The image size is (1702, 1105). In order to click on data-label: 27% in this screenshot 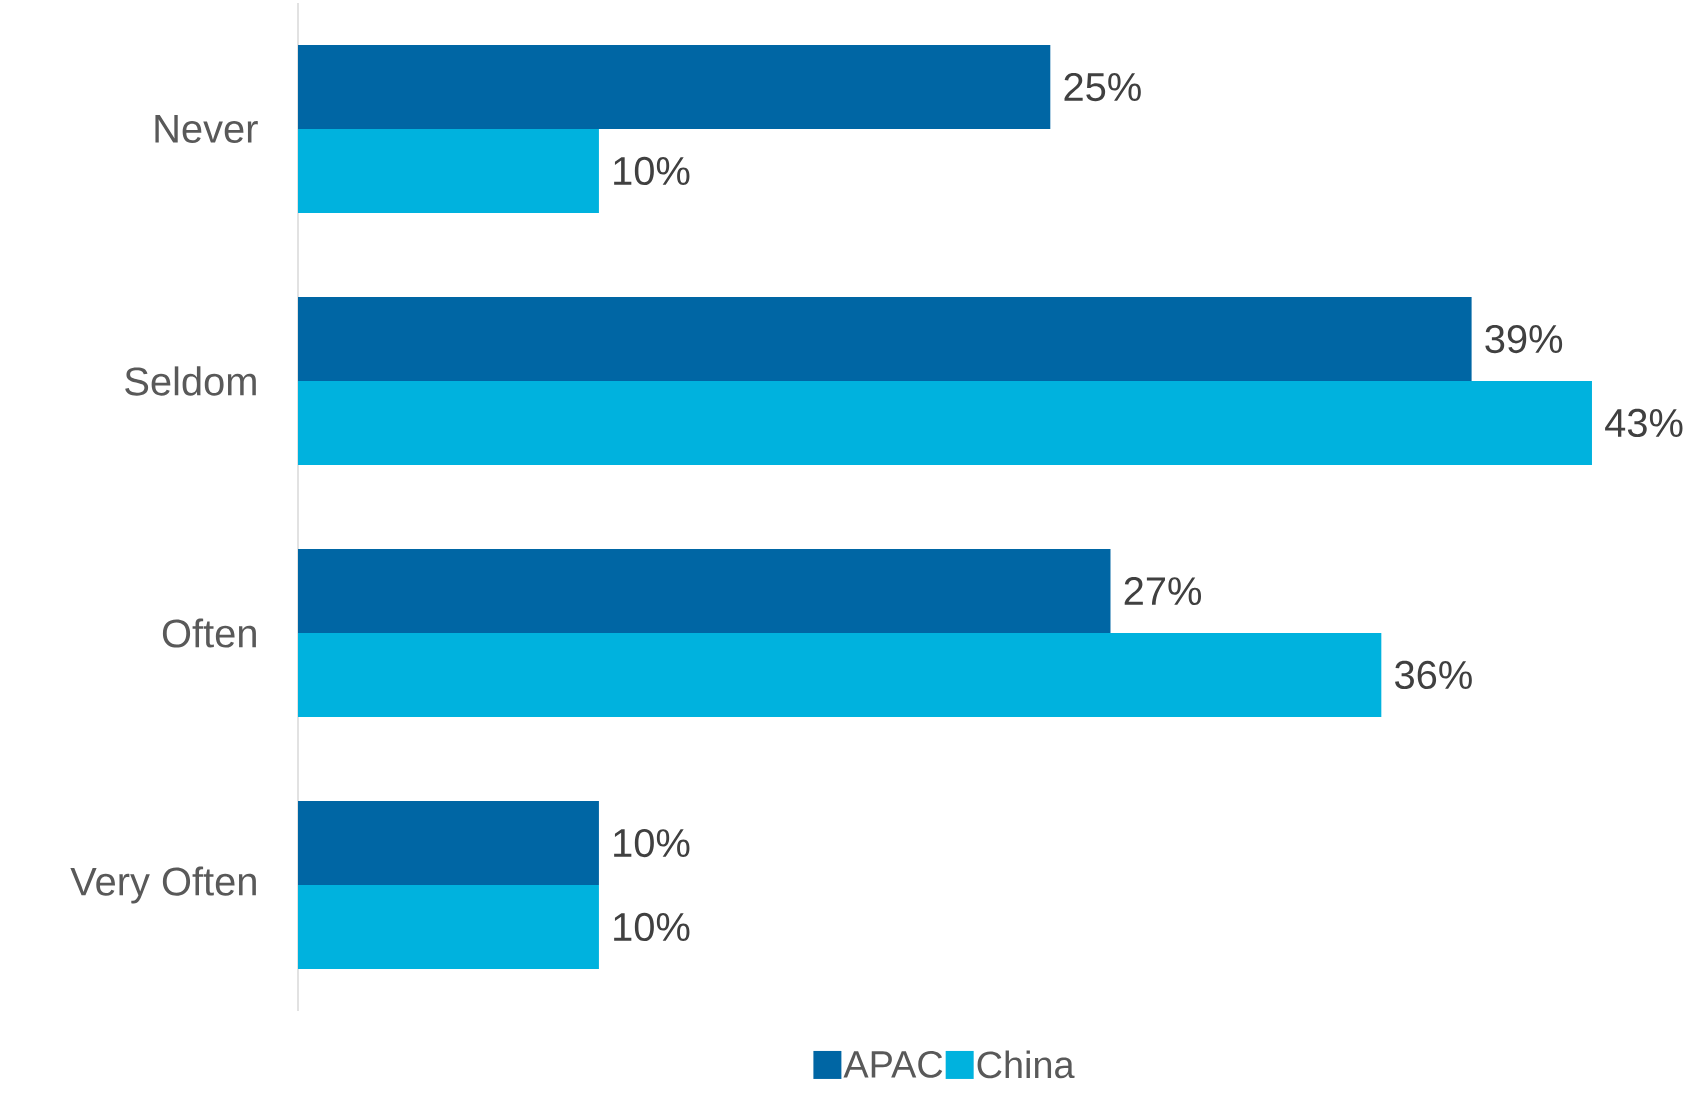, I will do `click(1163, 591)`.